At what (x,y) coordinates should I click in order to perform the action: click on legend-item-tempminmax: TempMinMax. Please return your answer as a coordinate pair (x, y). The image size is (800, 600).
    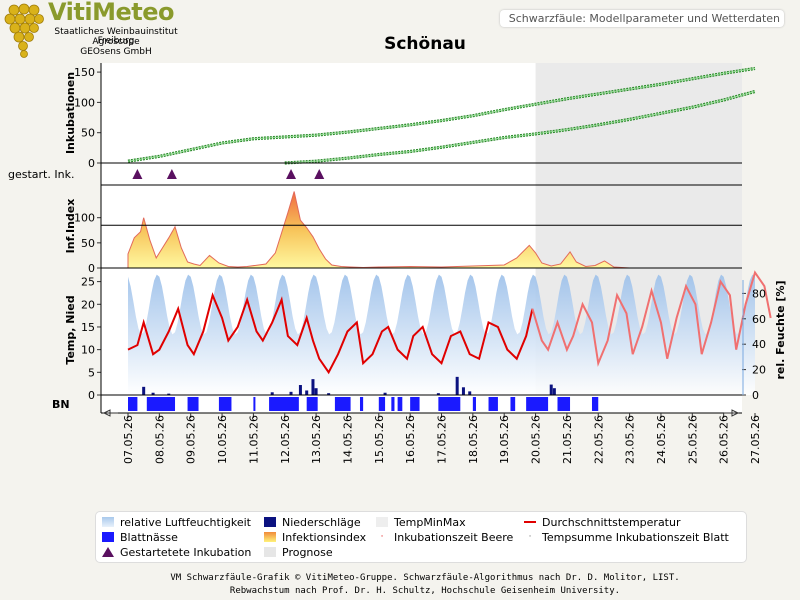
    Looking at the image, I should click on (421, 522).